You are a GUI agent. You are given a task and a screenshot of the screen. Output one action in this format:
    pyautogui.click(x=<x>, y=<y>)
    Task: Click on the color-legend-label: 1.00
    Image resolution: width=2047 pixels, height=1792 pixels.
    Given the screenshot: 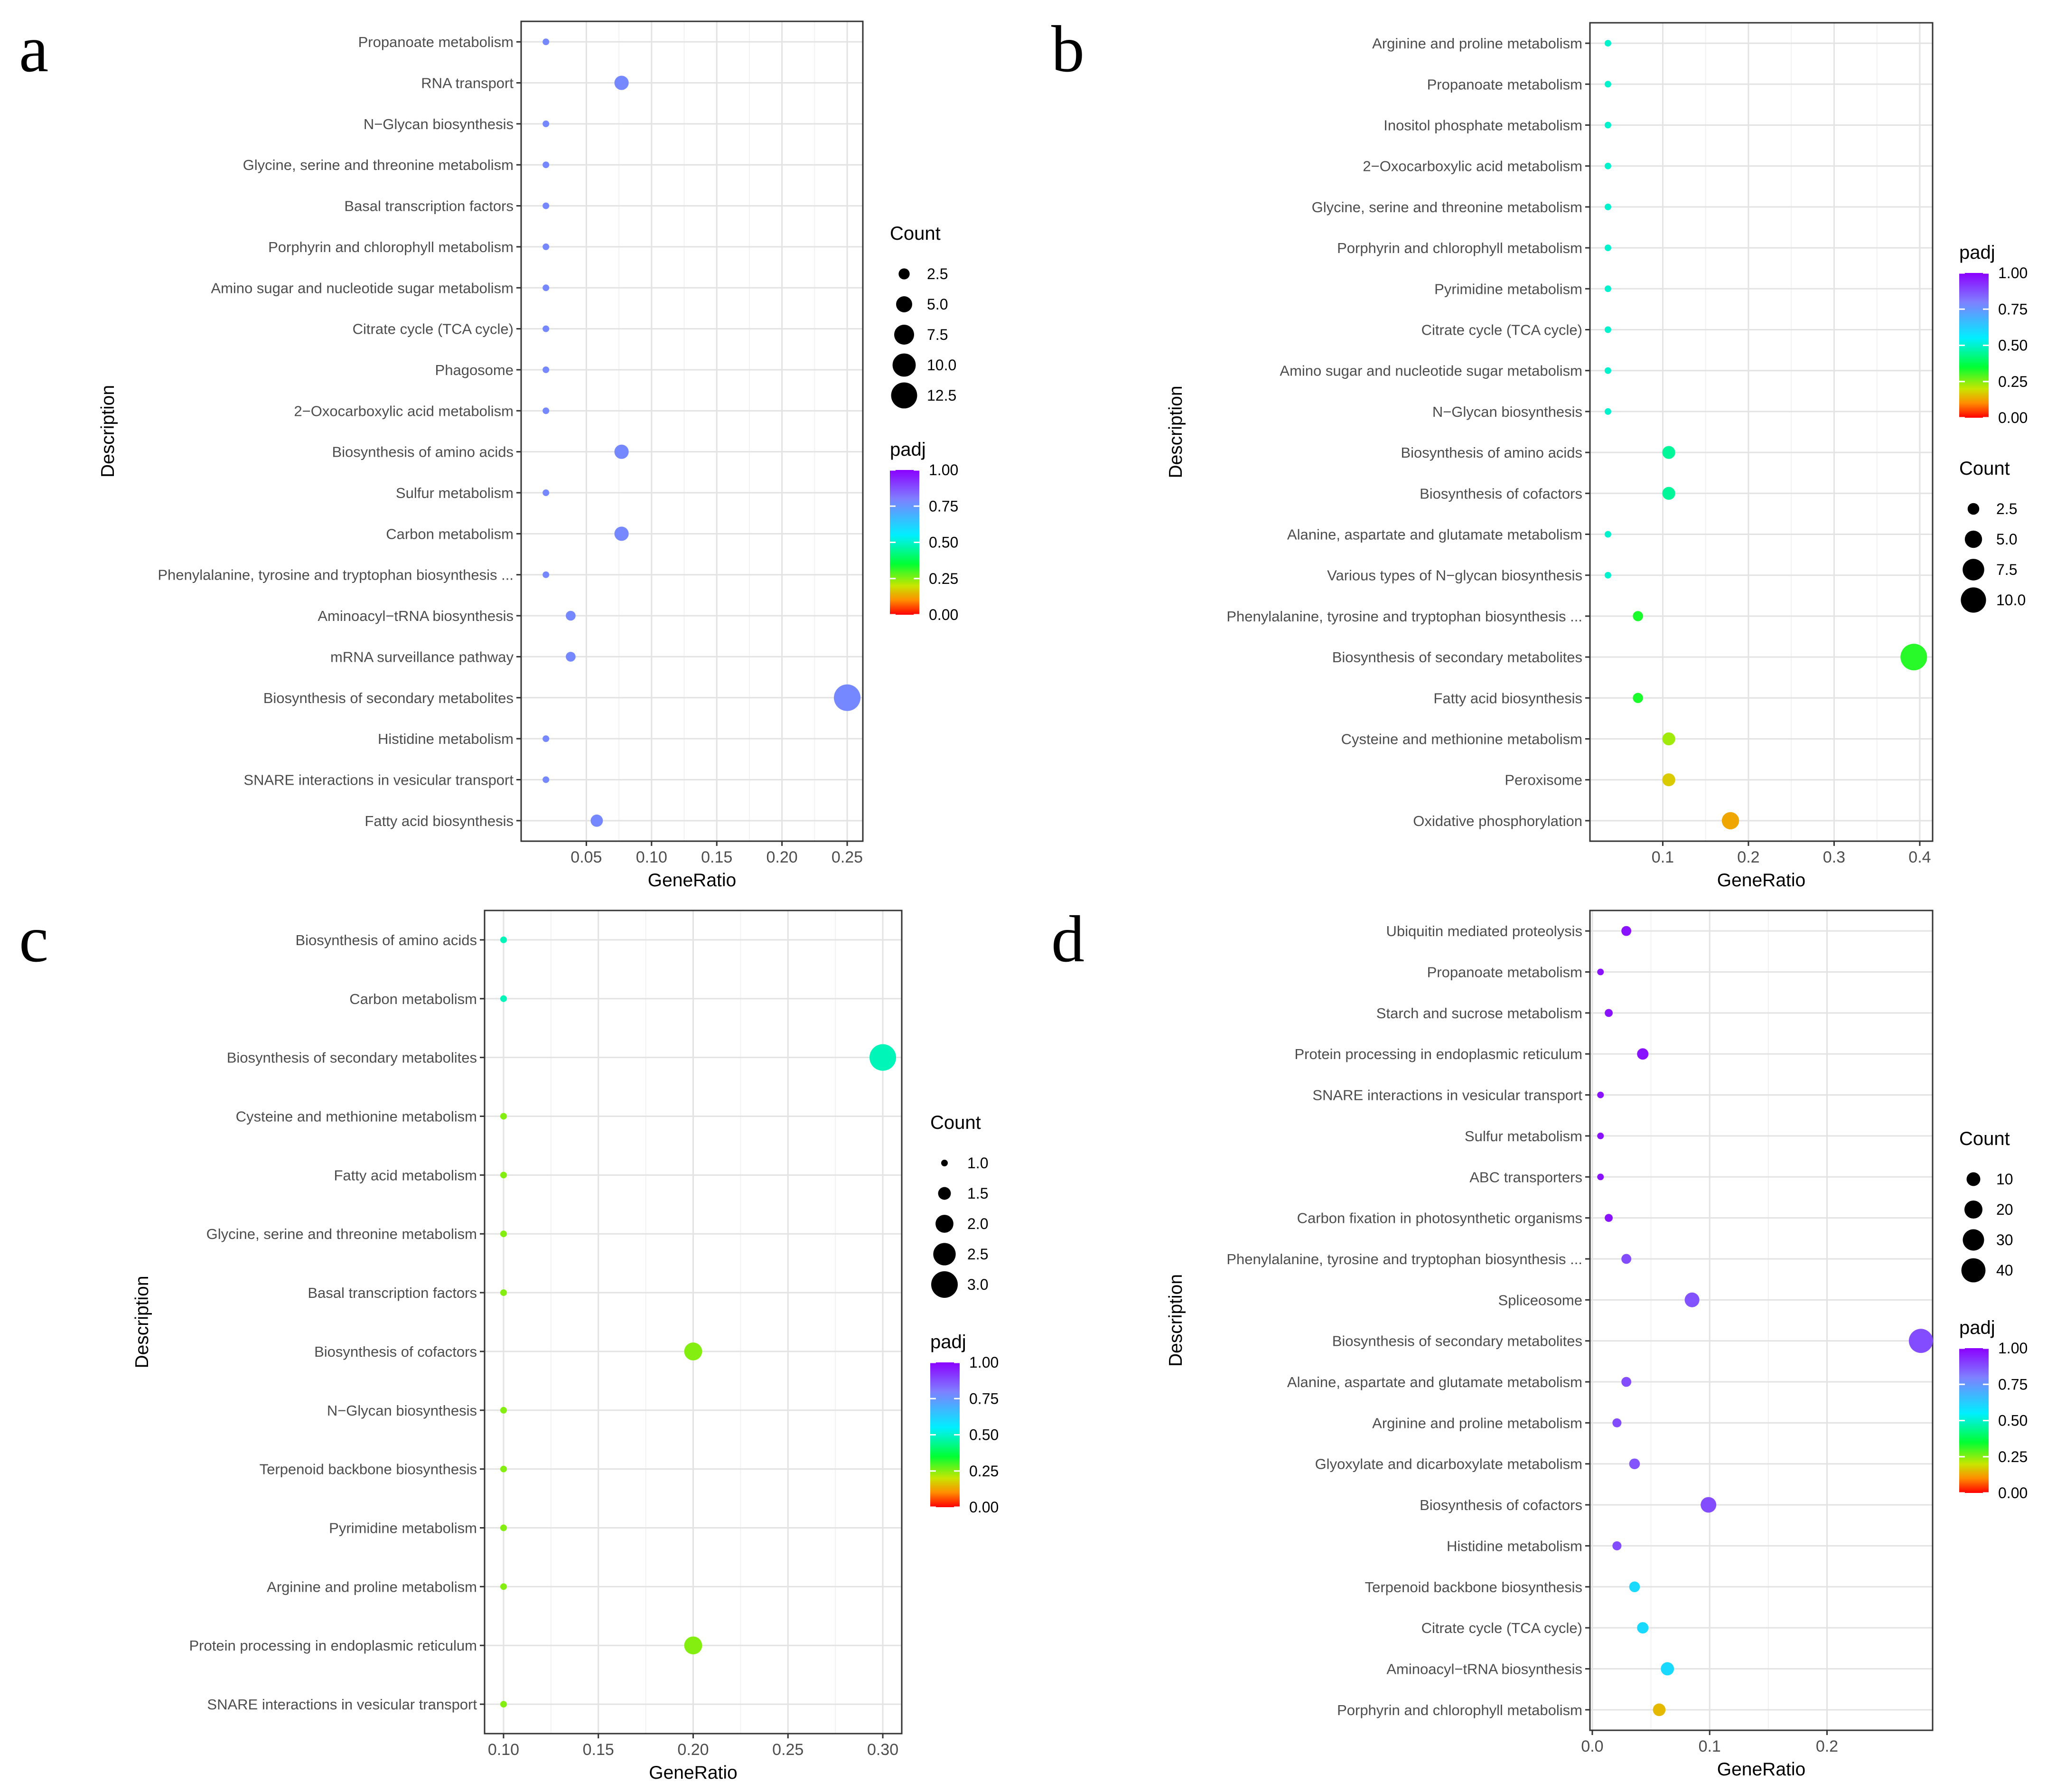 What is the action you would take?
    pyautogui.click(x=2013, y=1349)
    